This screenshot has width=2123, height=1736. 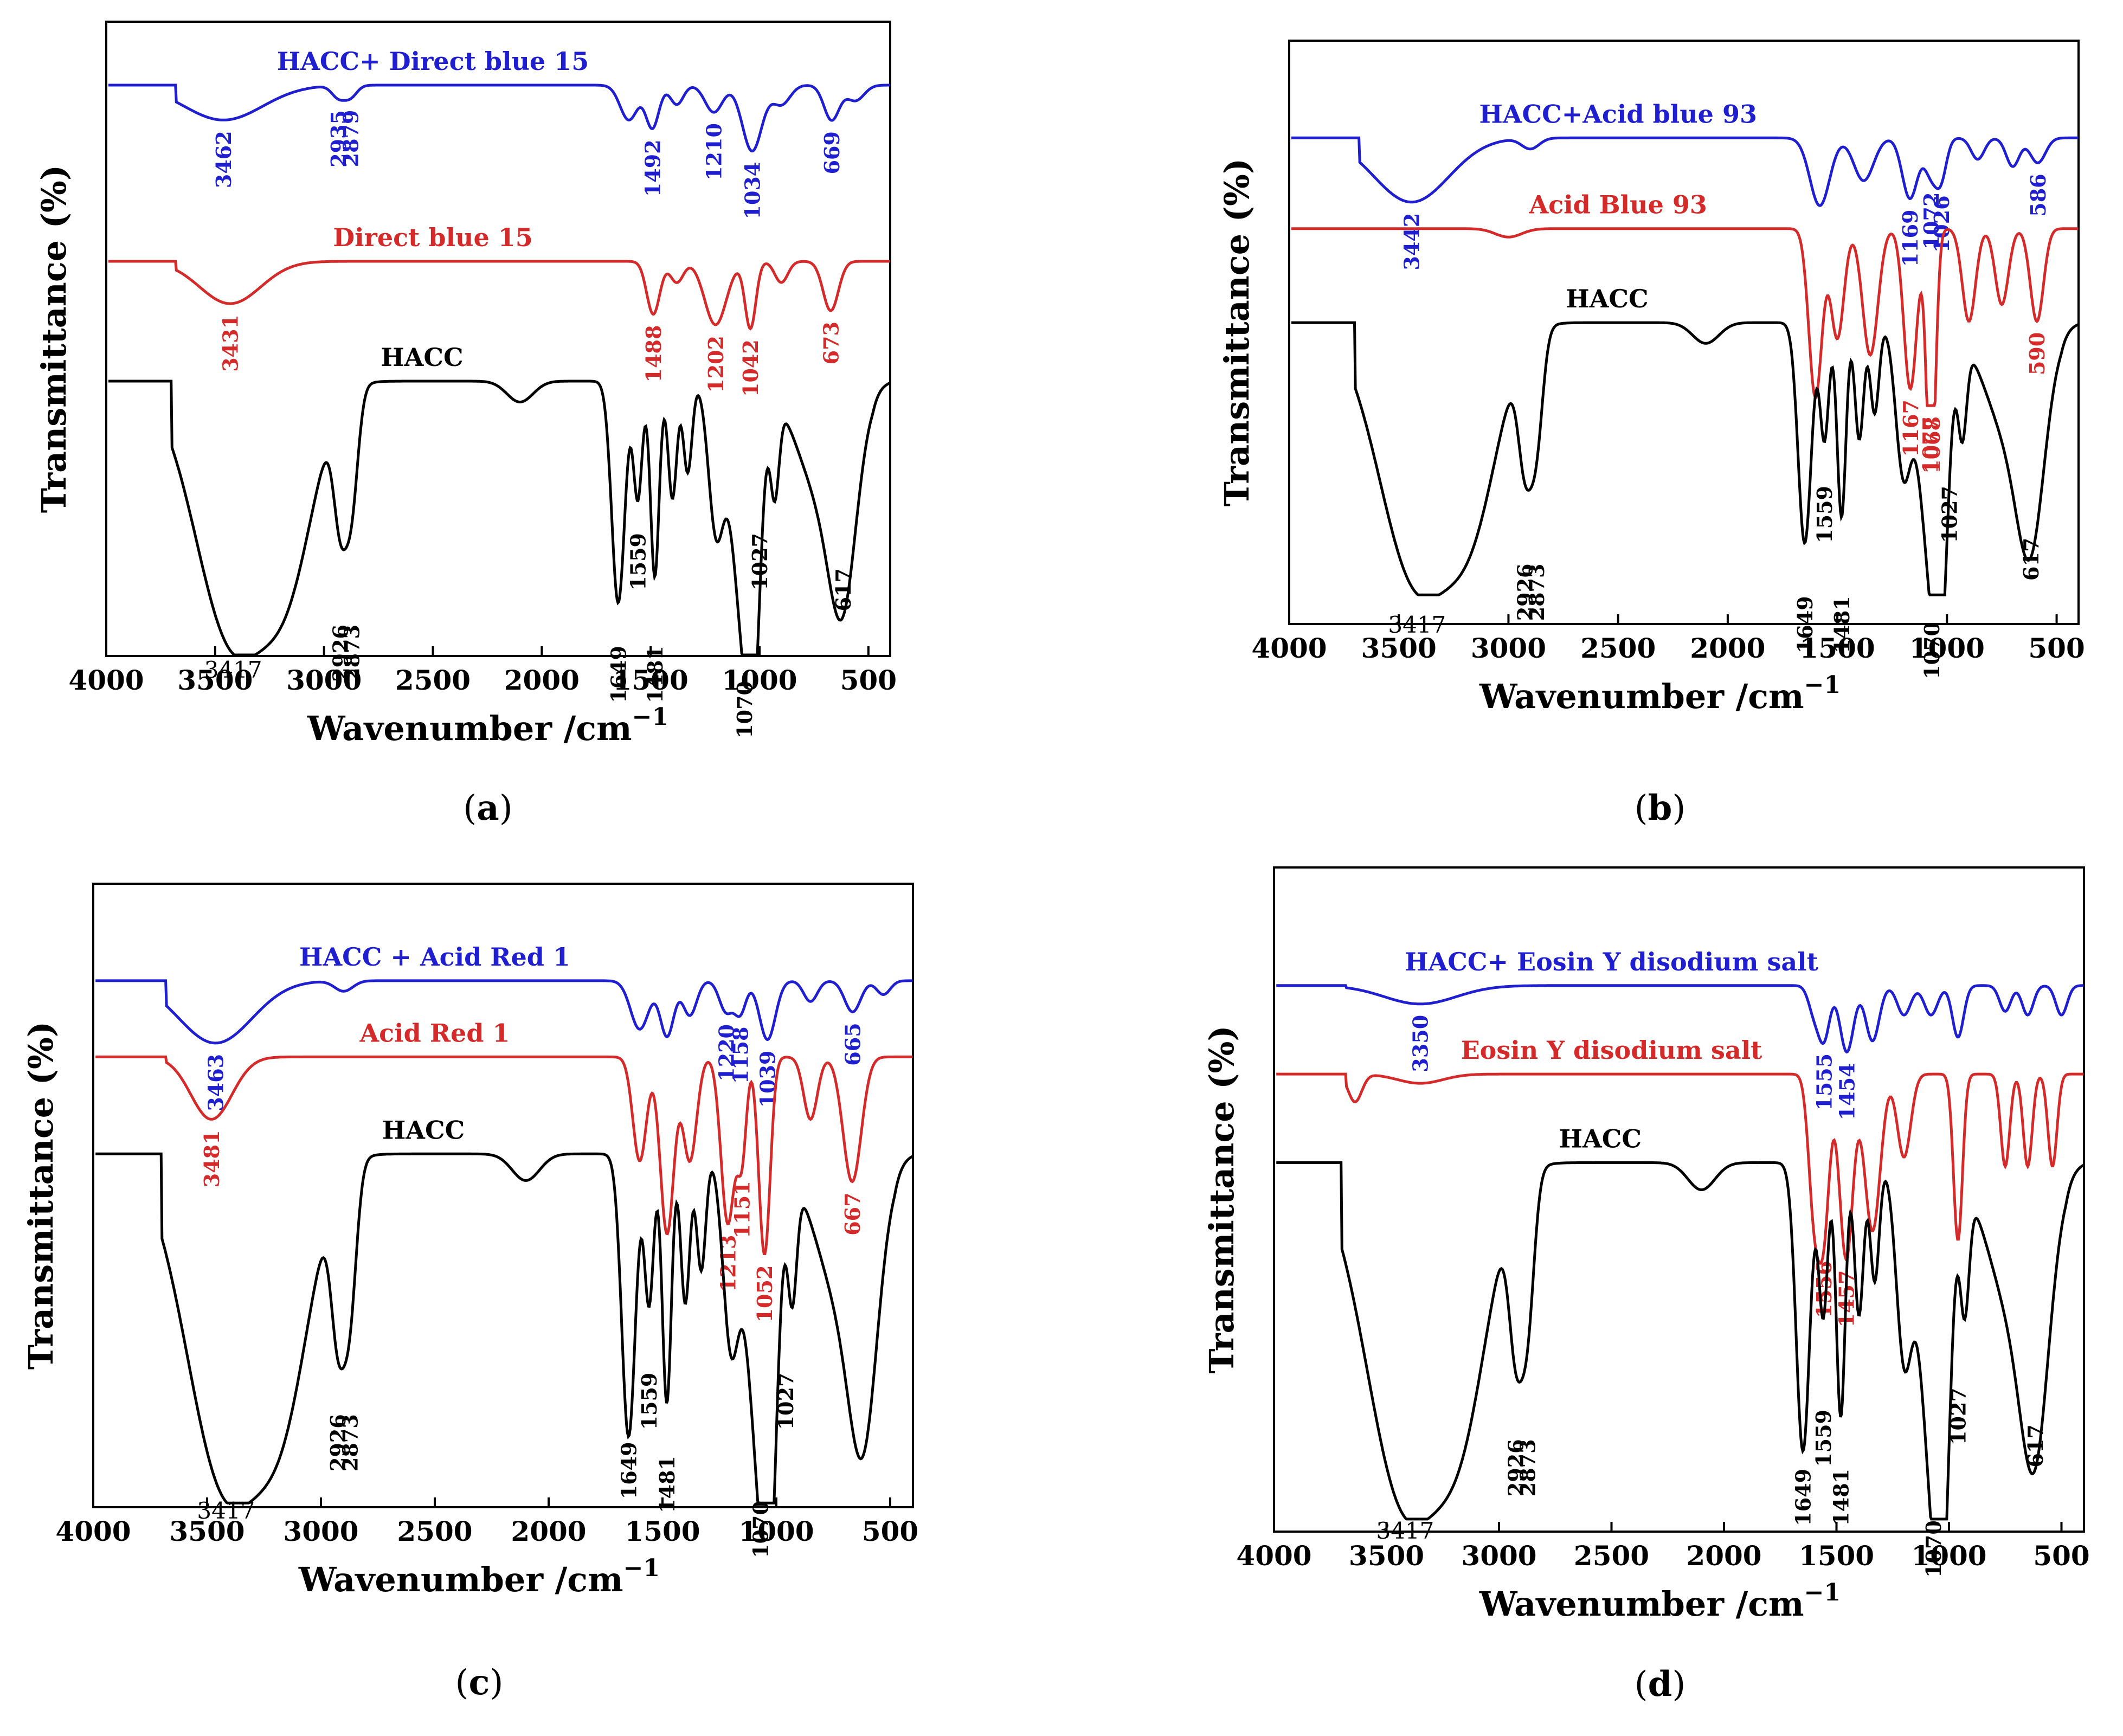 What do you see at coordinates (1612, 961) in the screenshot?
I see `series-name: HACC+ Eosin Y disodium salt` at bounding box center [1612, 961].